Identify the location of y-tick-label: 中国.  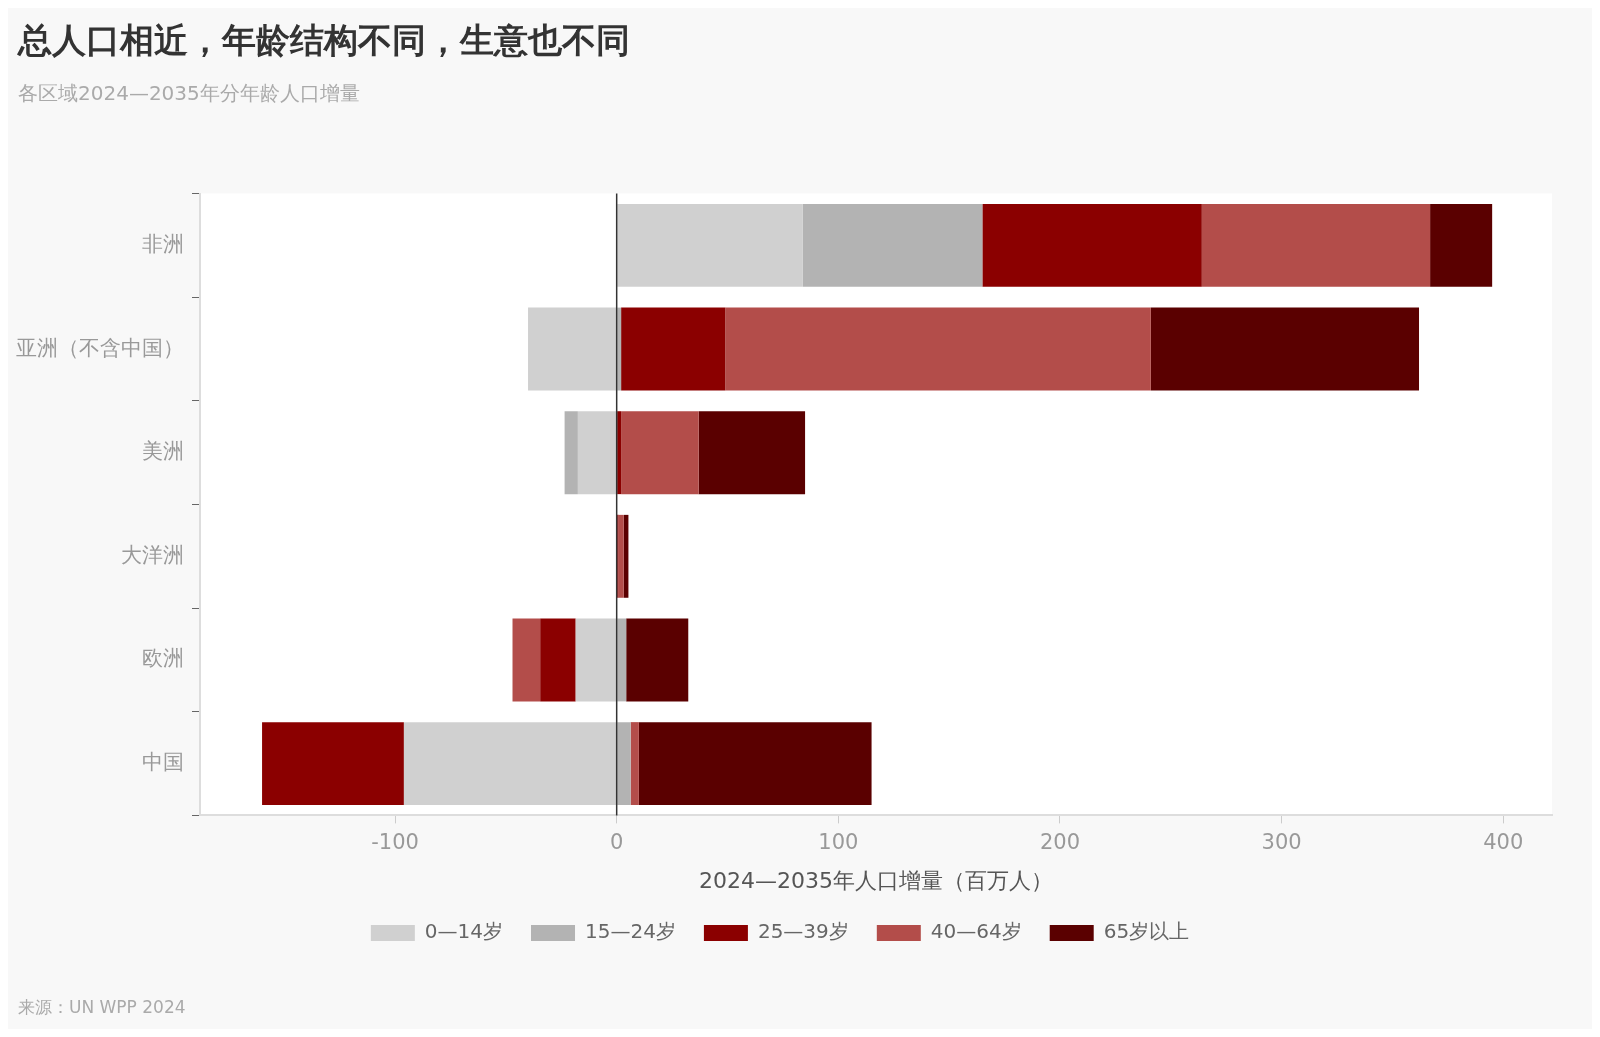
(163, 762).